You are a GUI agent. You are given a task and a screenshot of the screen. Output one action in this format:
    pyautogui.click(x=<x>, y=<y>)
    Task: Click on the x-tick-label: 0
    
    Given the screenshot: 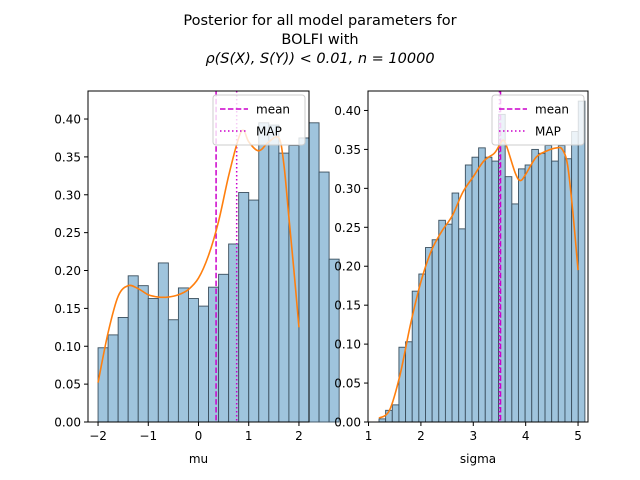 What is the action you would take?
    pyautogui.click(x=199, y=436)
    